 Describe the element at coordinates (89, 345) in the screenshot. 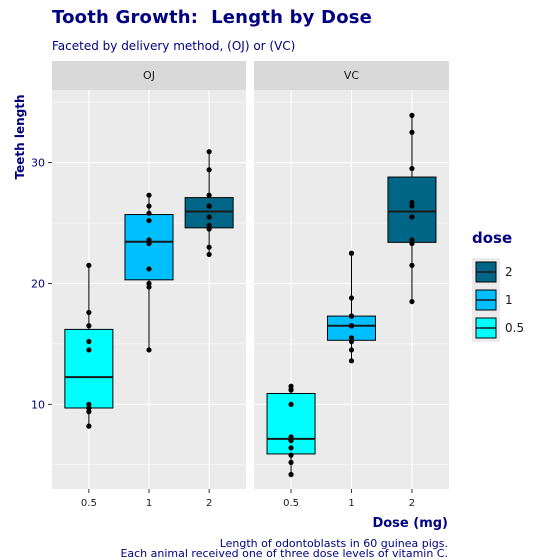

I see `boxplot-oj-dose-0.5` at that location.